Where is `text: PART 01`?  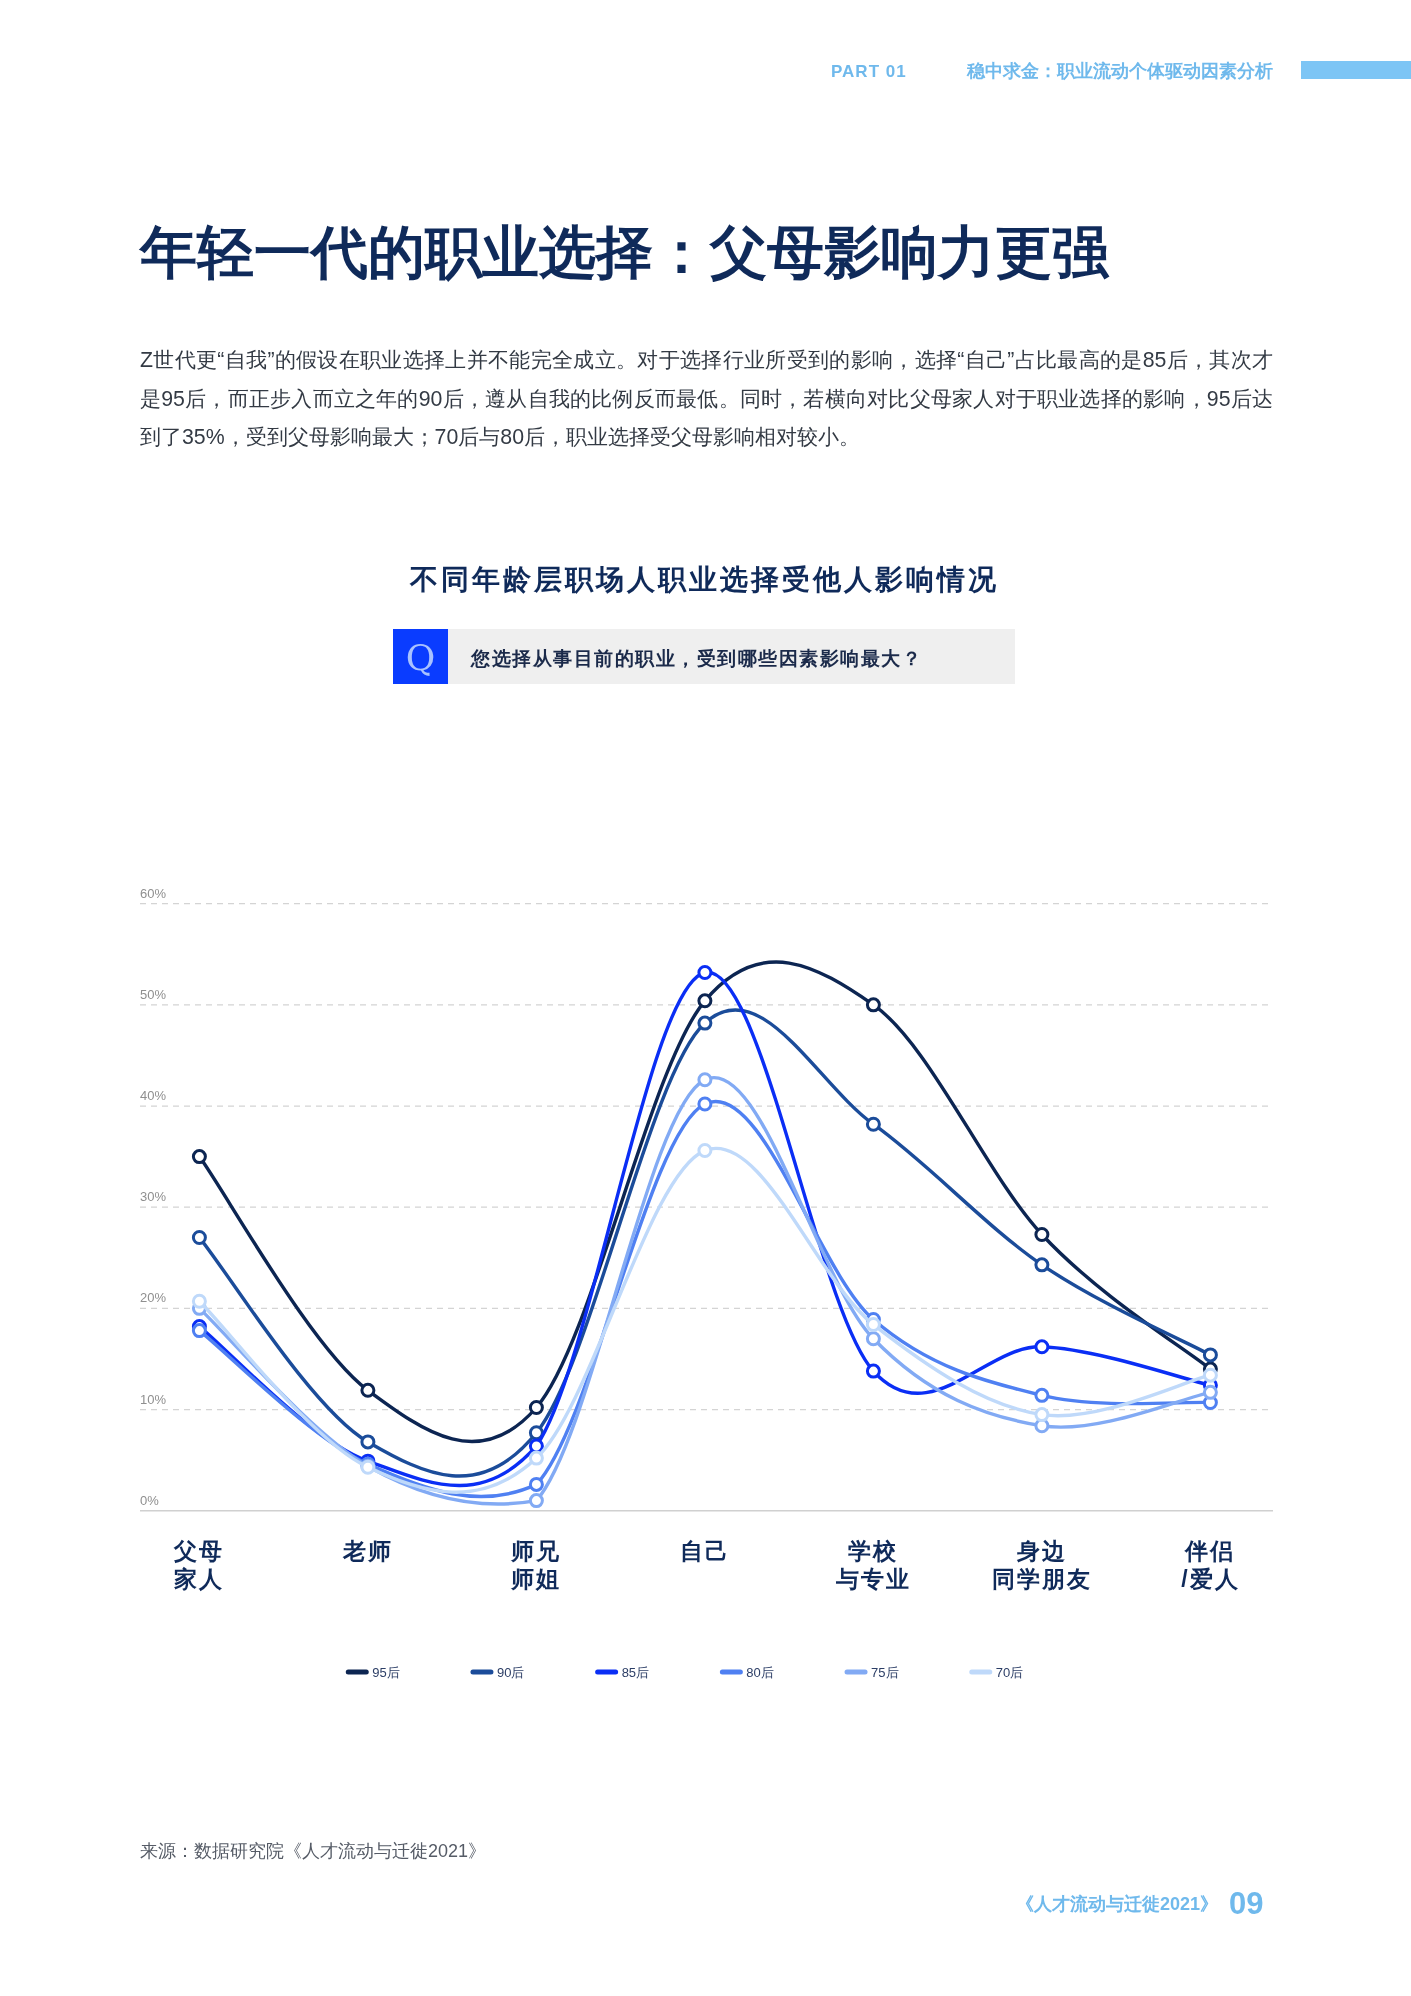
text: PART 01 is located at coordinates (869, 71).